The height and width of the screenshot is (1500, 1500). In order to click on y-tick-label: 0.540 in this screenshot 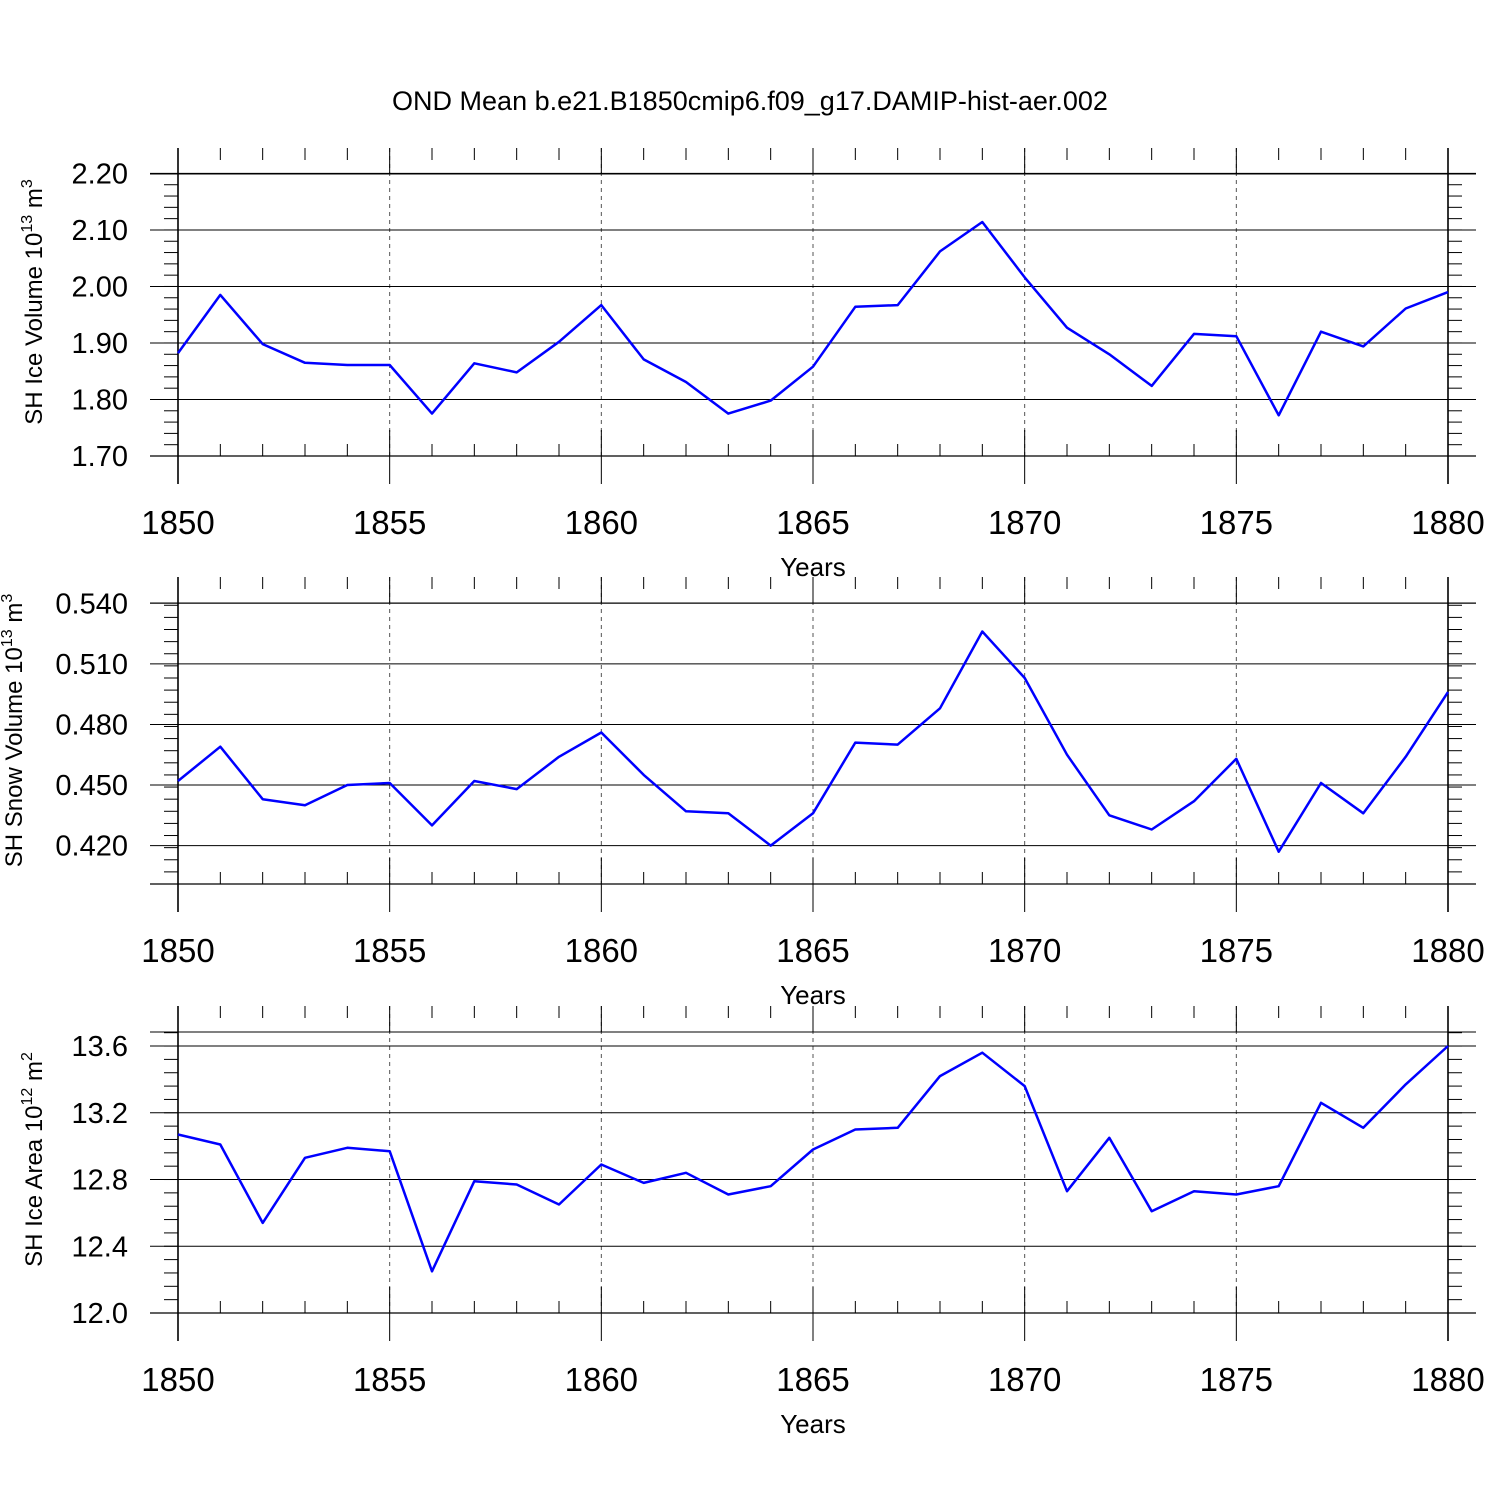, I will do `click(91, 604)`.